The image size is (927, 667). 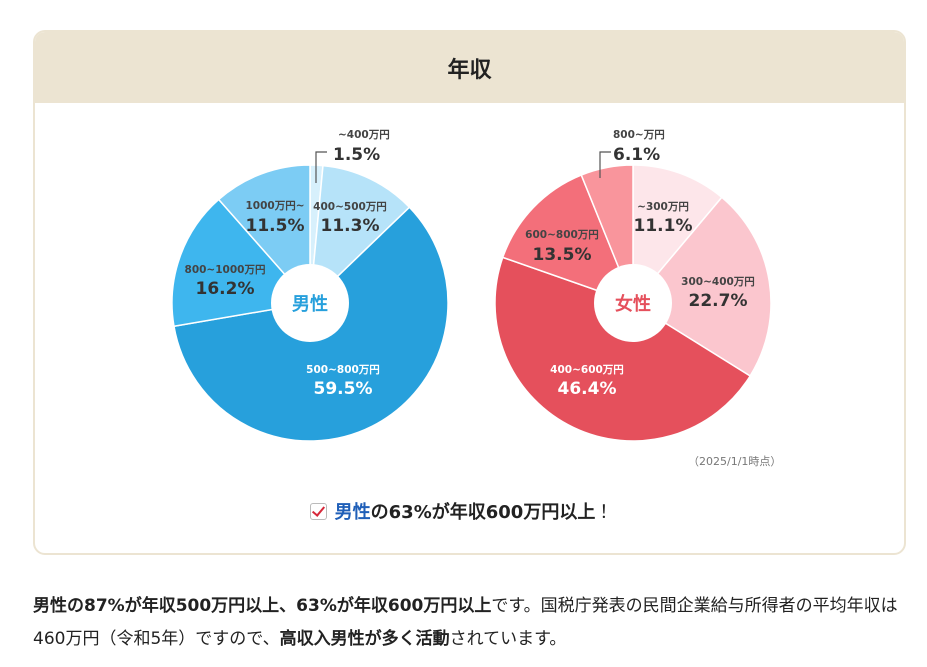 What do you see at coordinates (318, 511) in the screenshot?
I see `checkbox-icon` at bounding box center [318, 511].